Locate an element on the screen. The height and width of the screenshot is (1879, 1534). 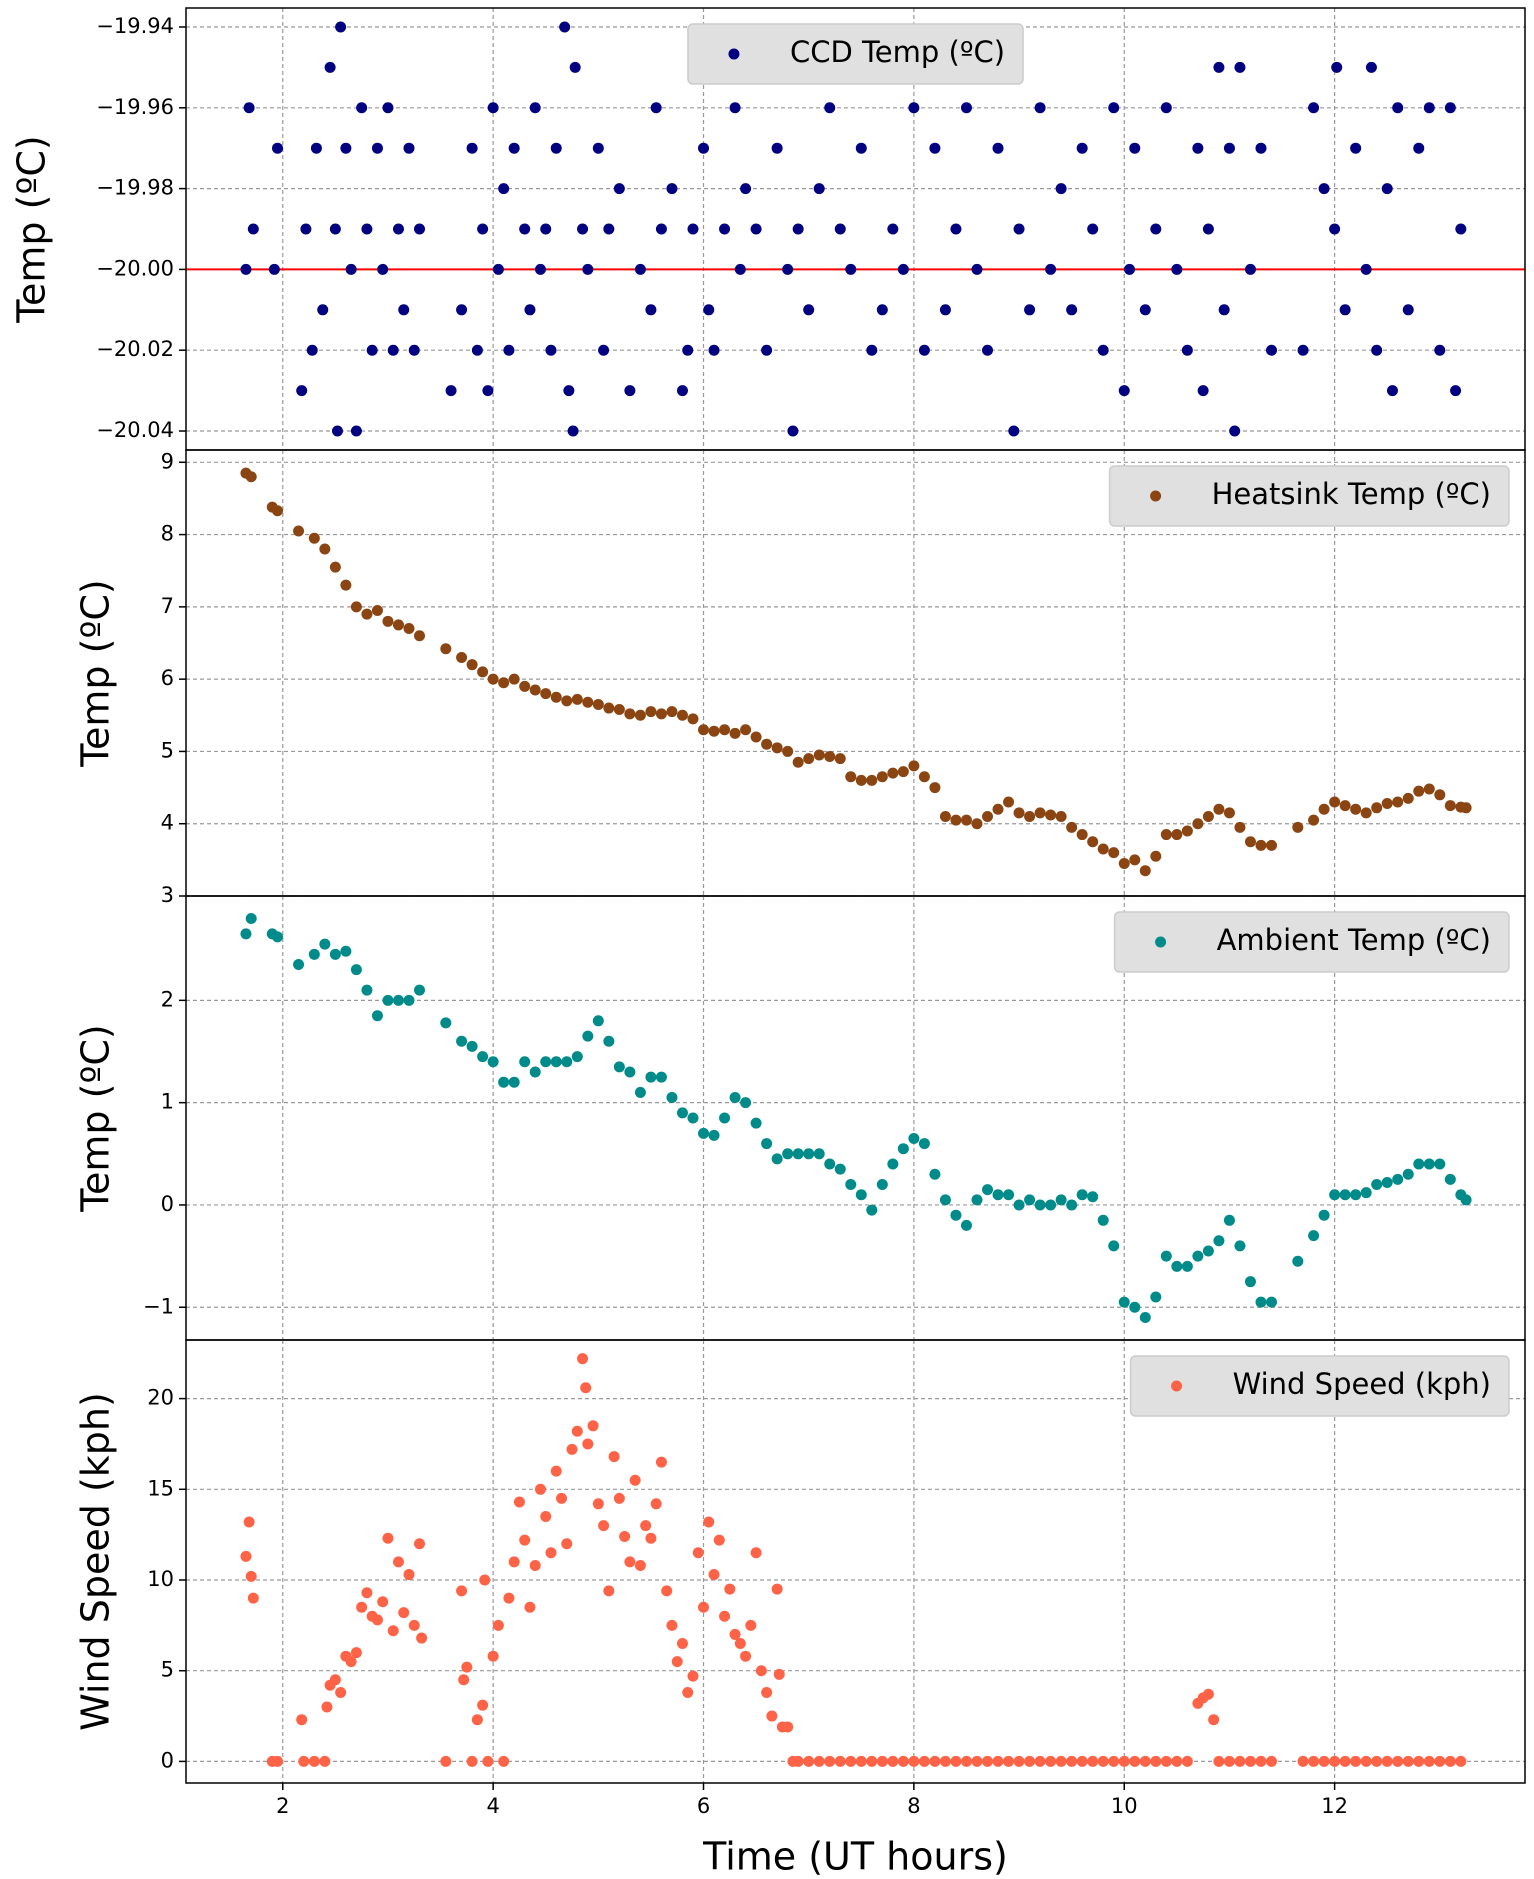
y-tick-label: −20.02 is located at coordinates (135, 349).